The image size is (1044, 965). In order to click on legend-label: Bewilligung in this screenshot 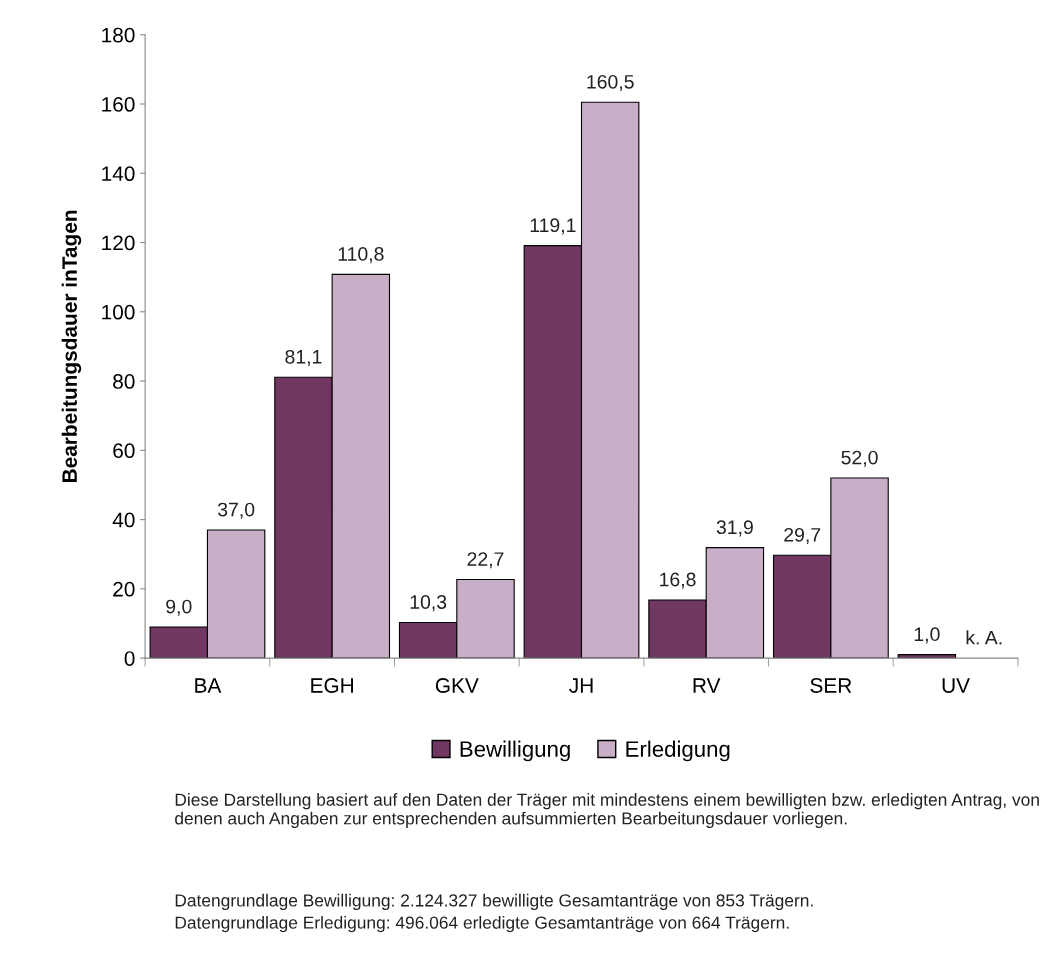, I will do `click(515, 751)`.